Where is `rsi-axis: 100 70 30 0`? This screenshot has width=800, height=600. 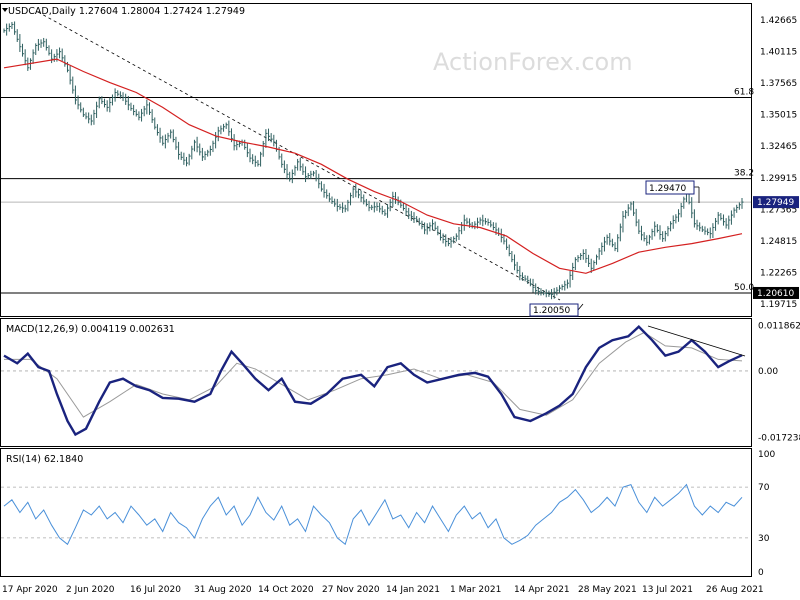 rsi-axis: 100 70 30 0 is located at coordinates (766, 514).